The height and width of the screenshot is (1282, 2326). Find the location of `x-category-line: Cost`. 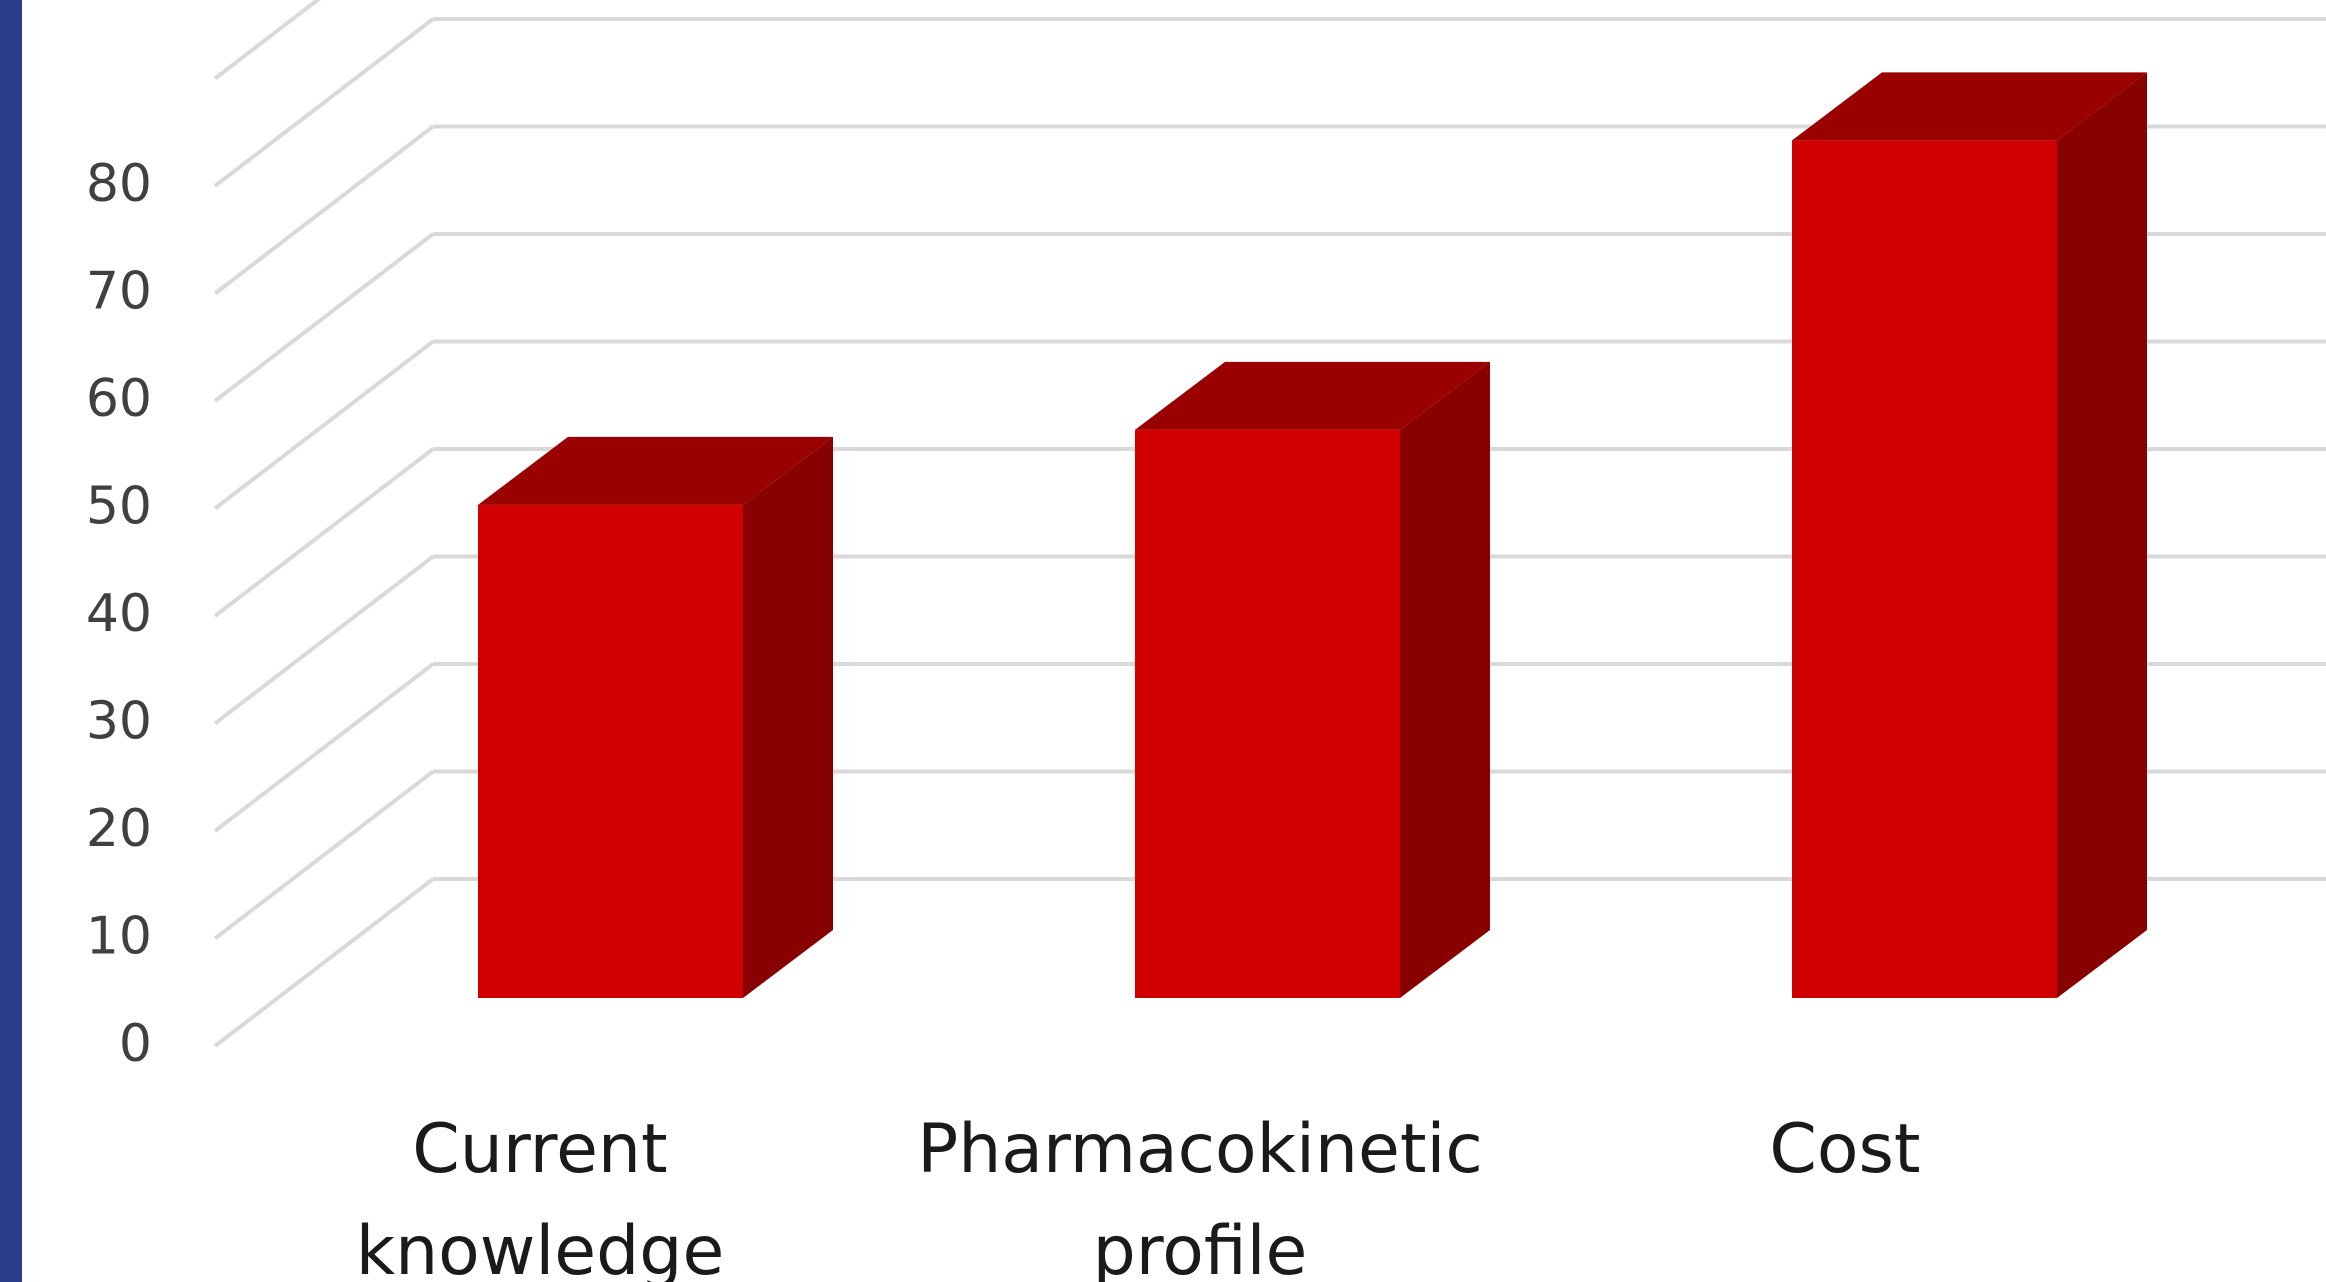

x-category-line: Cost is located at coordinates (1844, 1149).